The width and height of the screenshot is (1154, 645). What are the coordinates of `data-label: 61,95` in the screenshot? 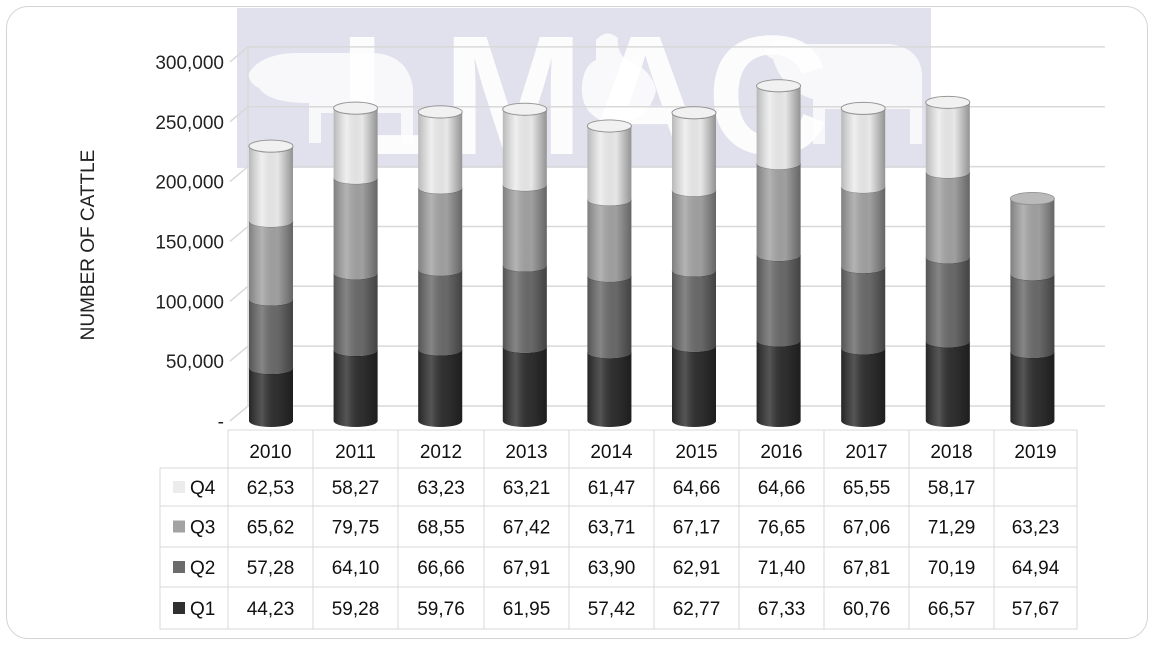 It's located at (527, 609).